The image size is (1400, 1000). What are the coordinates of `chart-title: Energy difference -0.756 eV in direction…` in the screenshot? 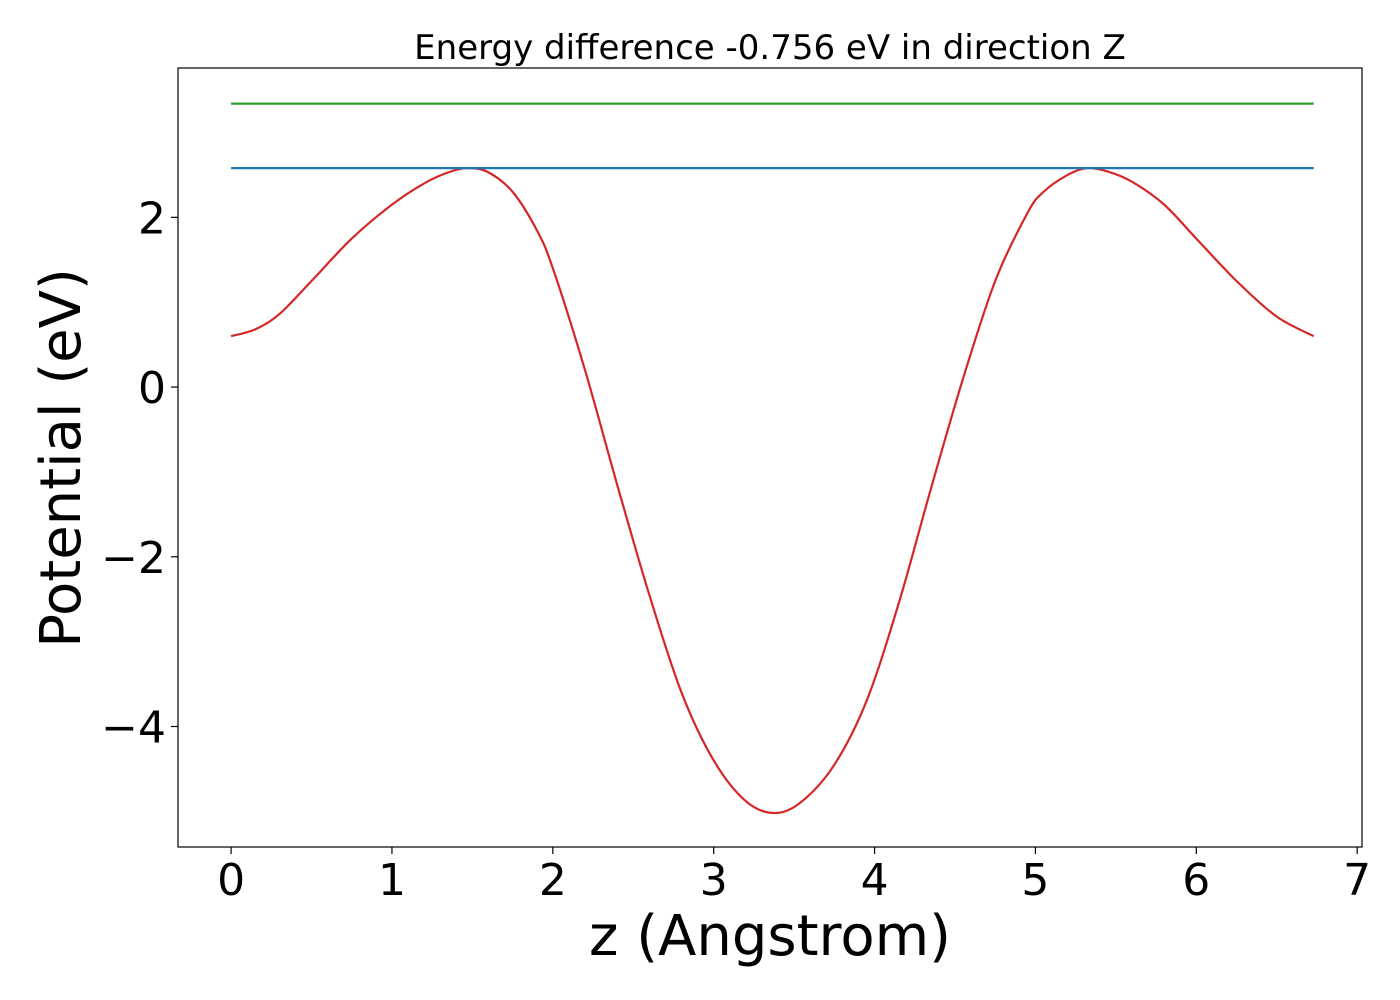 It's located at (770, 48).